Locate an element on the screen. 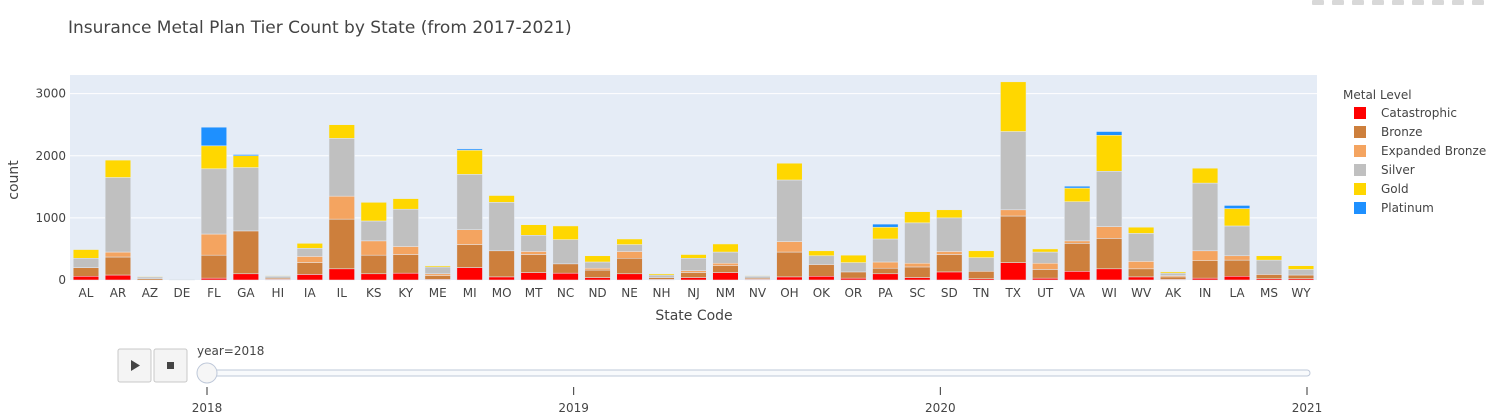 Image resolution: width=1494 pixels, height=420 pixels. lasso-icon is located at coordinates (1398, 2).